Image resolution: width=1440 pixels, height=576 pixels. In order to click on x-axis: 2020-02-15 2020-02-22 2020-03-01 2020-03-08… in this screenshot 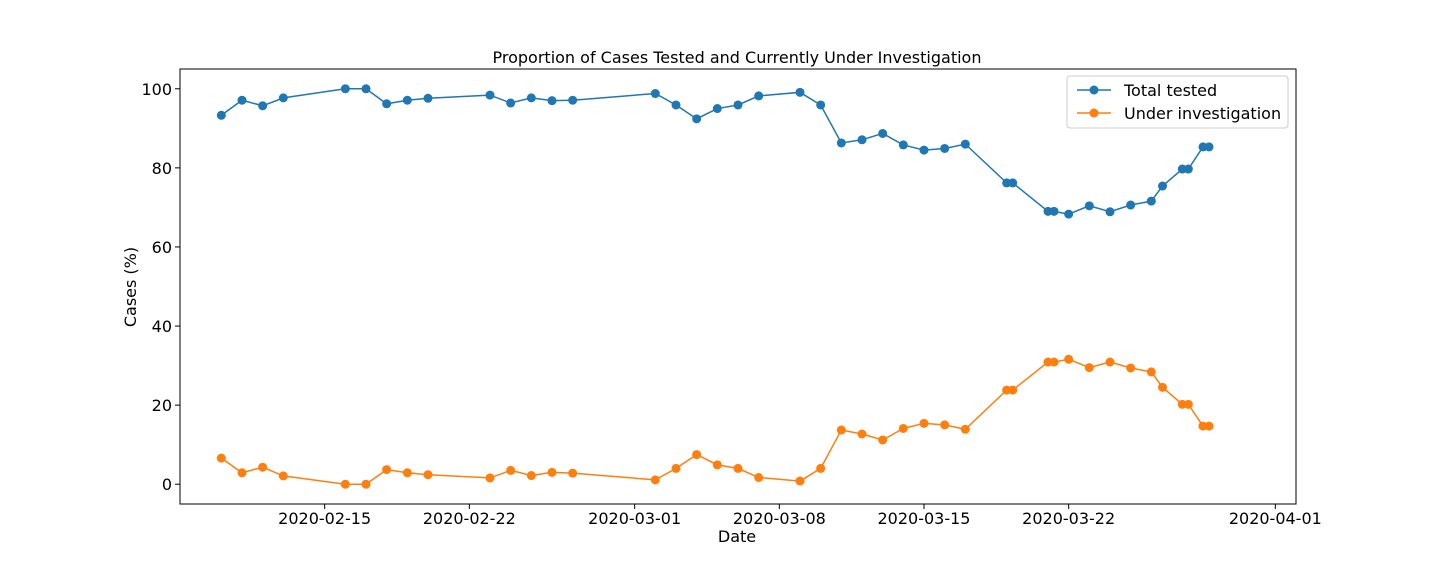, I will do `click(800, 516)`.